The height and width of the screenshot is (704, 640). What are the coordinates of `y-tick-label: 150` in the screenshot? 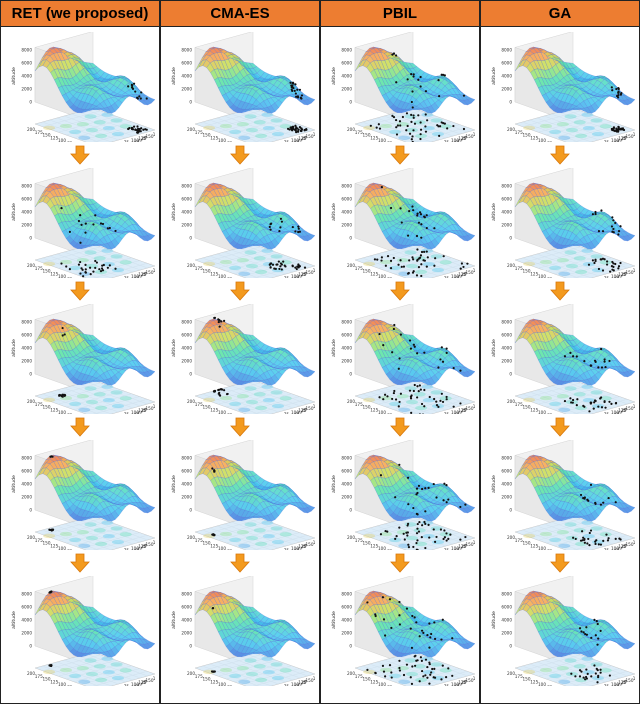 It's located at (630, 136).